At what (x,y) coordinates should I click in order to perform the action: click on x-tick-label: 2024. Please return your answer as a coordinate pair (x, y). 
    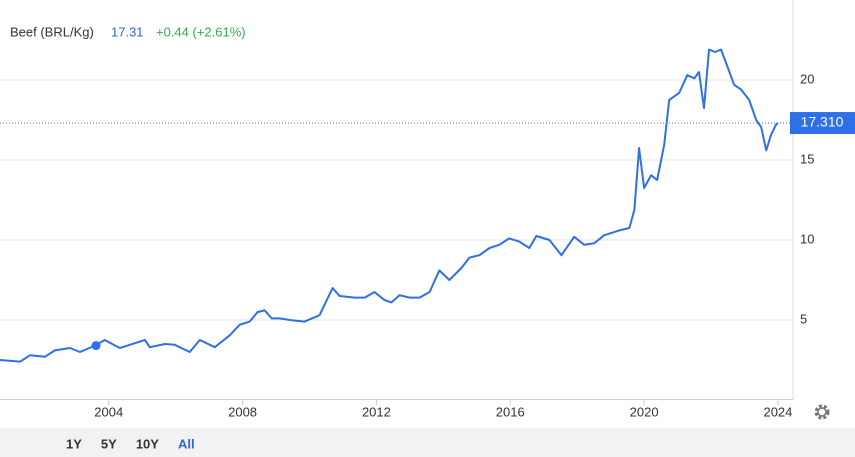
    Looking at the image, I should click on (777, 411).